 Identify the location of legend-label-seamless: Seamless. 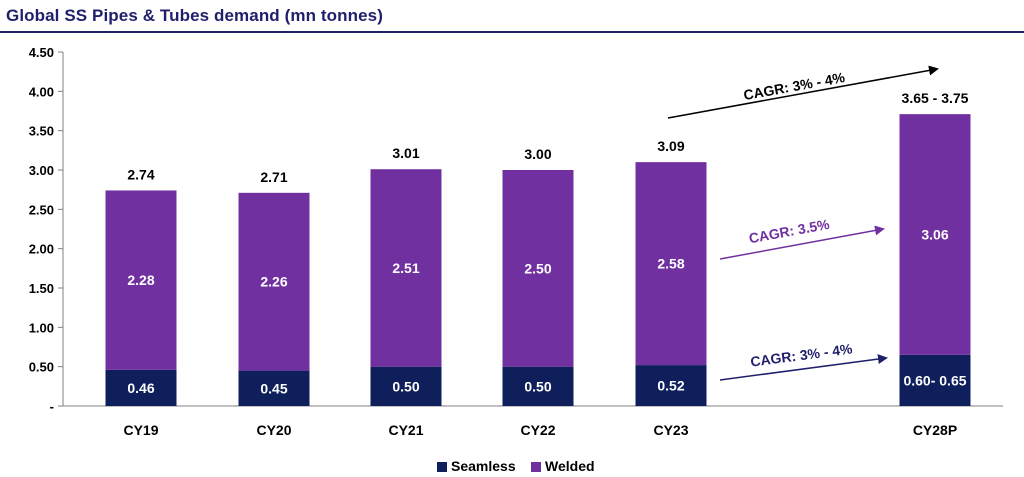
(483, 466).